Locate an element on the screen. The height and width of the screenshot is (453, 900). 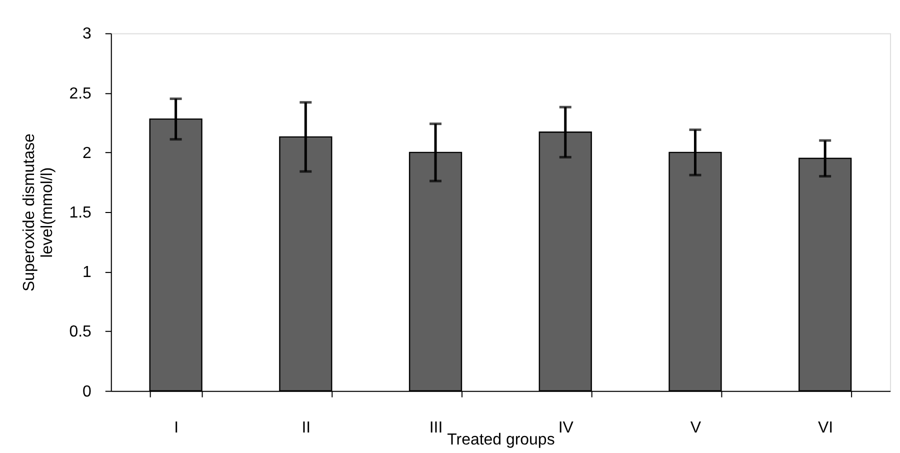
x-tick-label: II is located at coordinates (306, 427).